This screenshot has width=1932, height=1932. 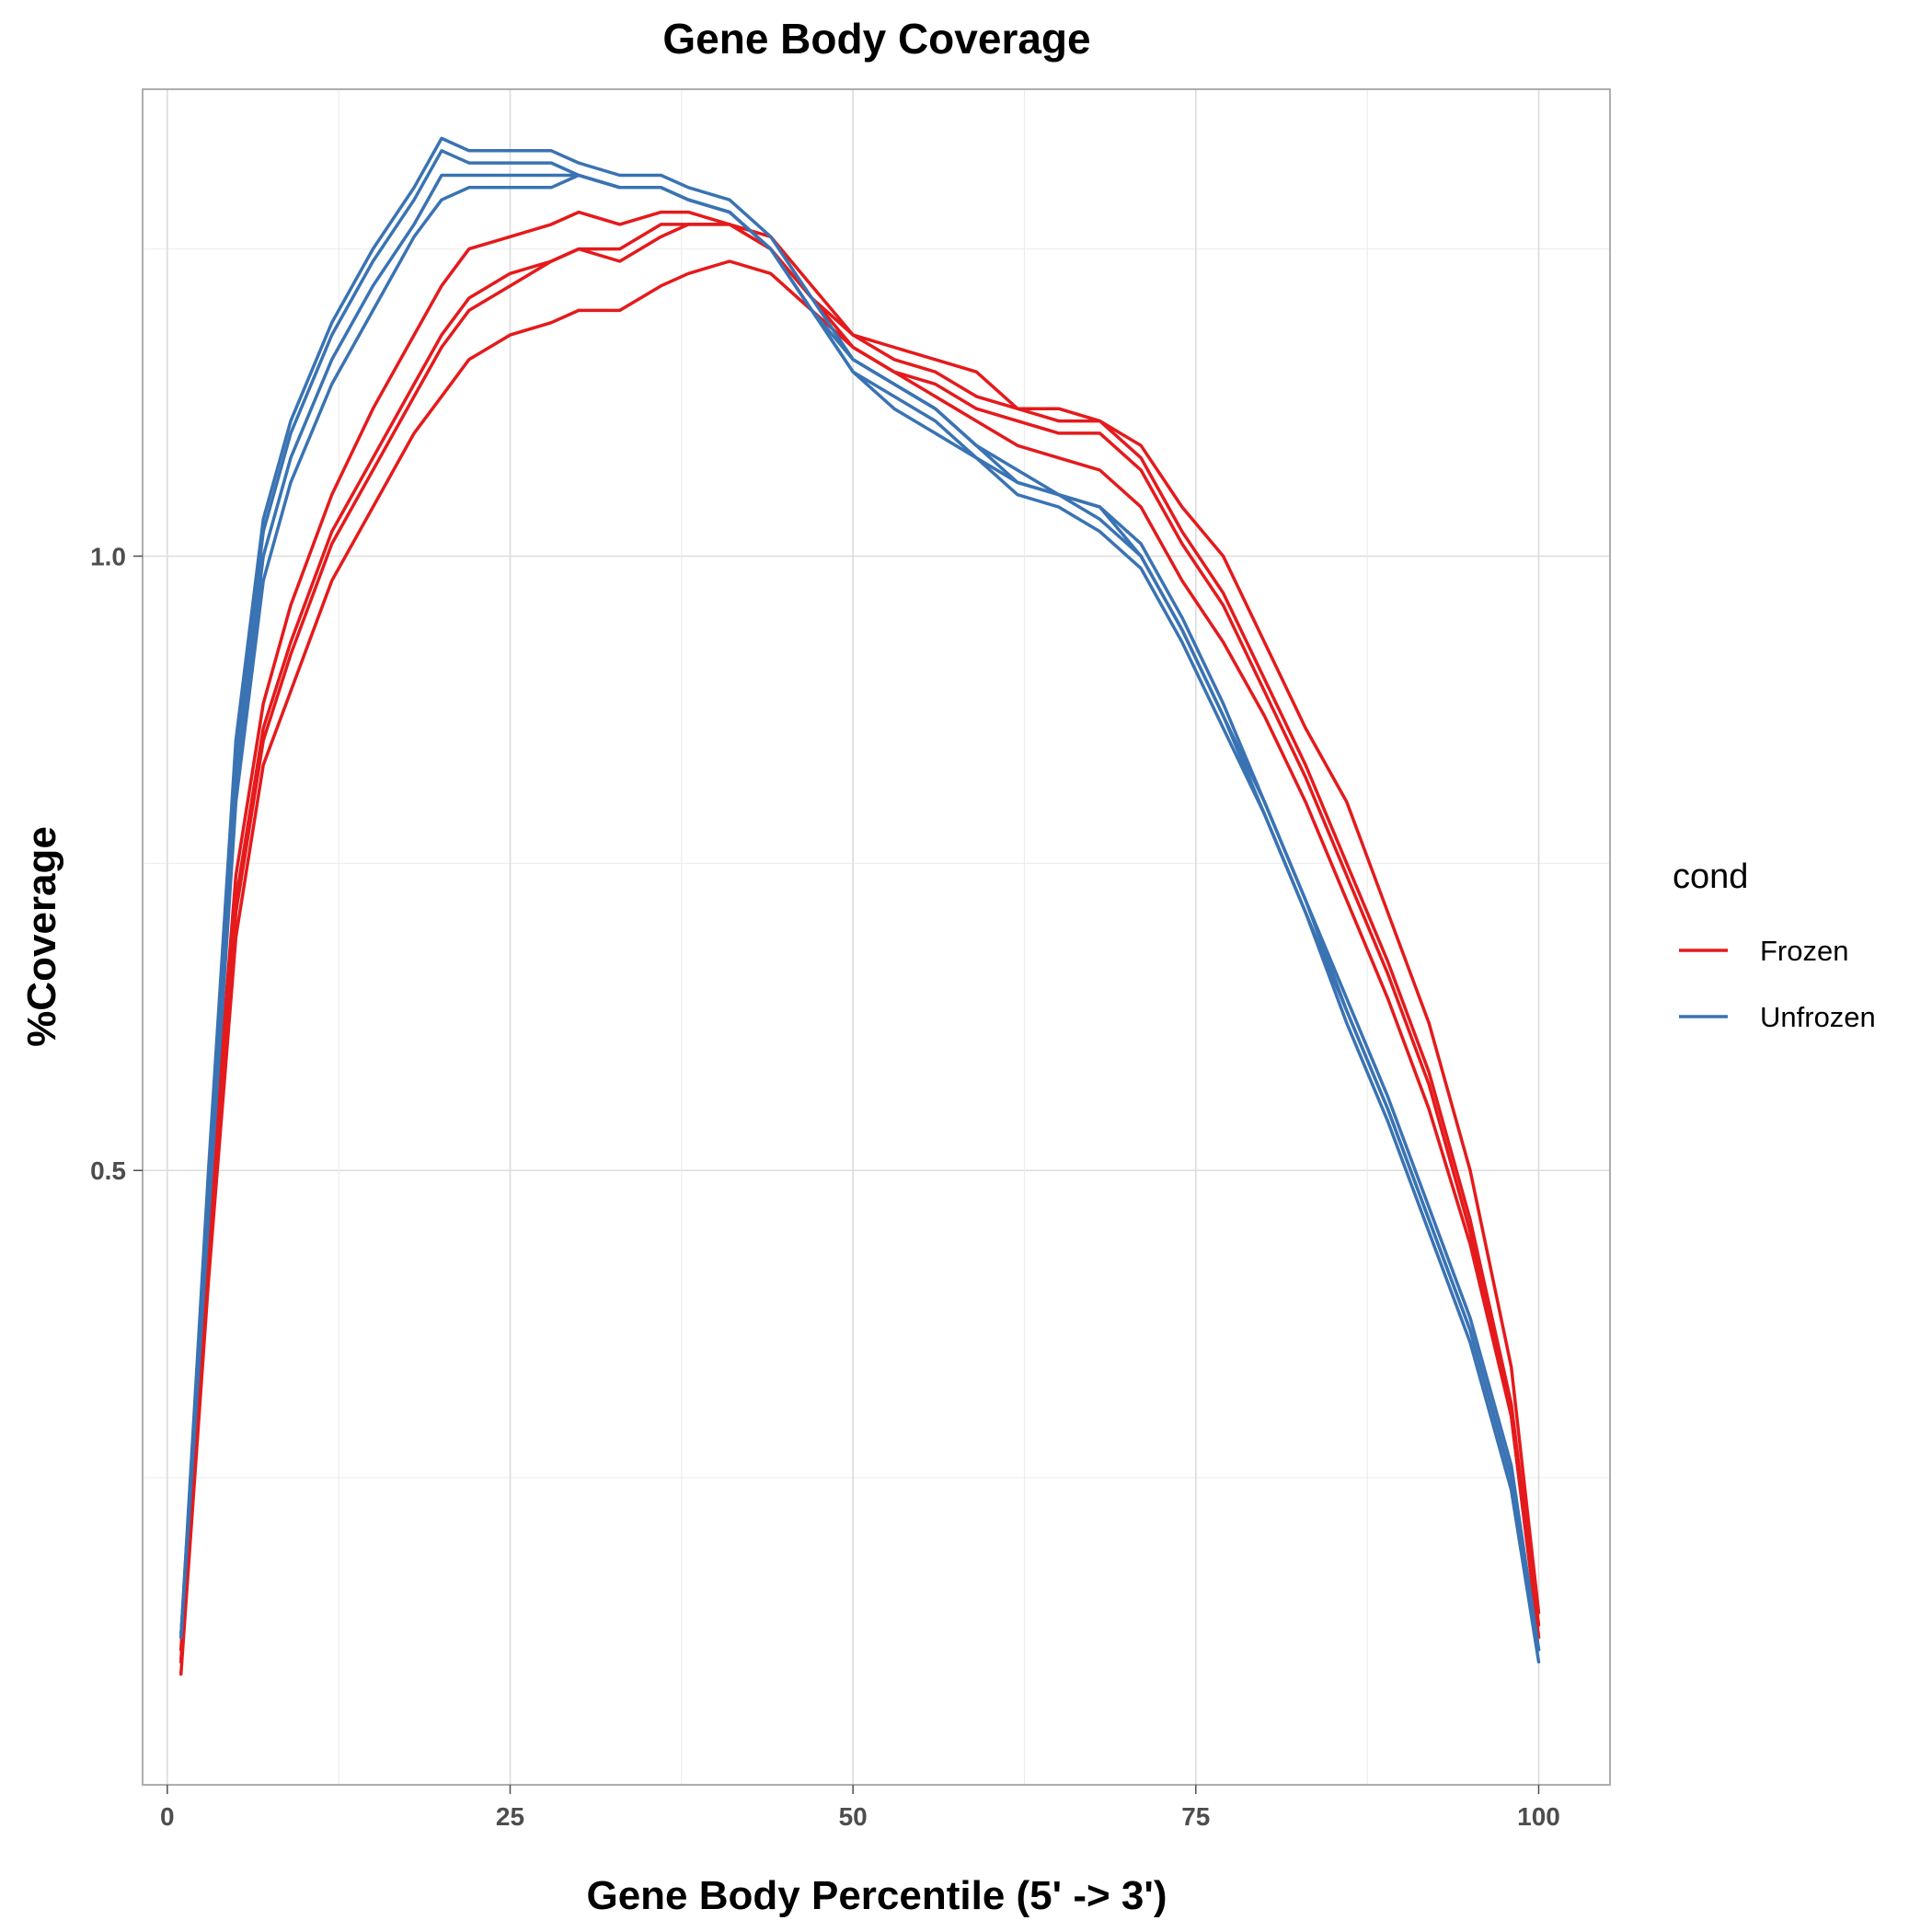 I want to click on legend: cond Frozen Unfrozen, so click(x=1774, y=945).